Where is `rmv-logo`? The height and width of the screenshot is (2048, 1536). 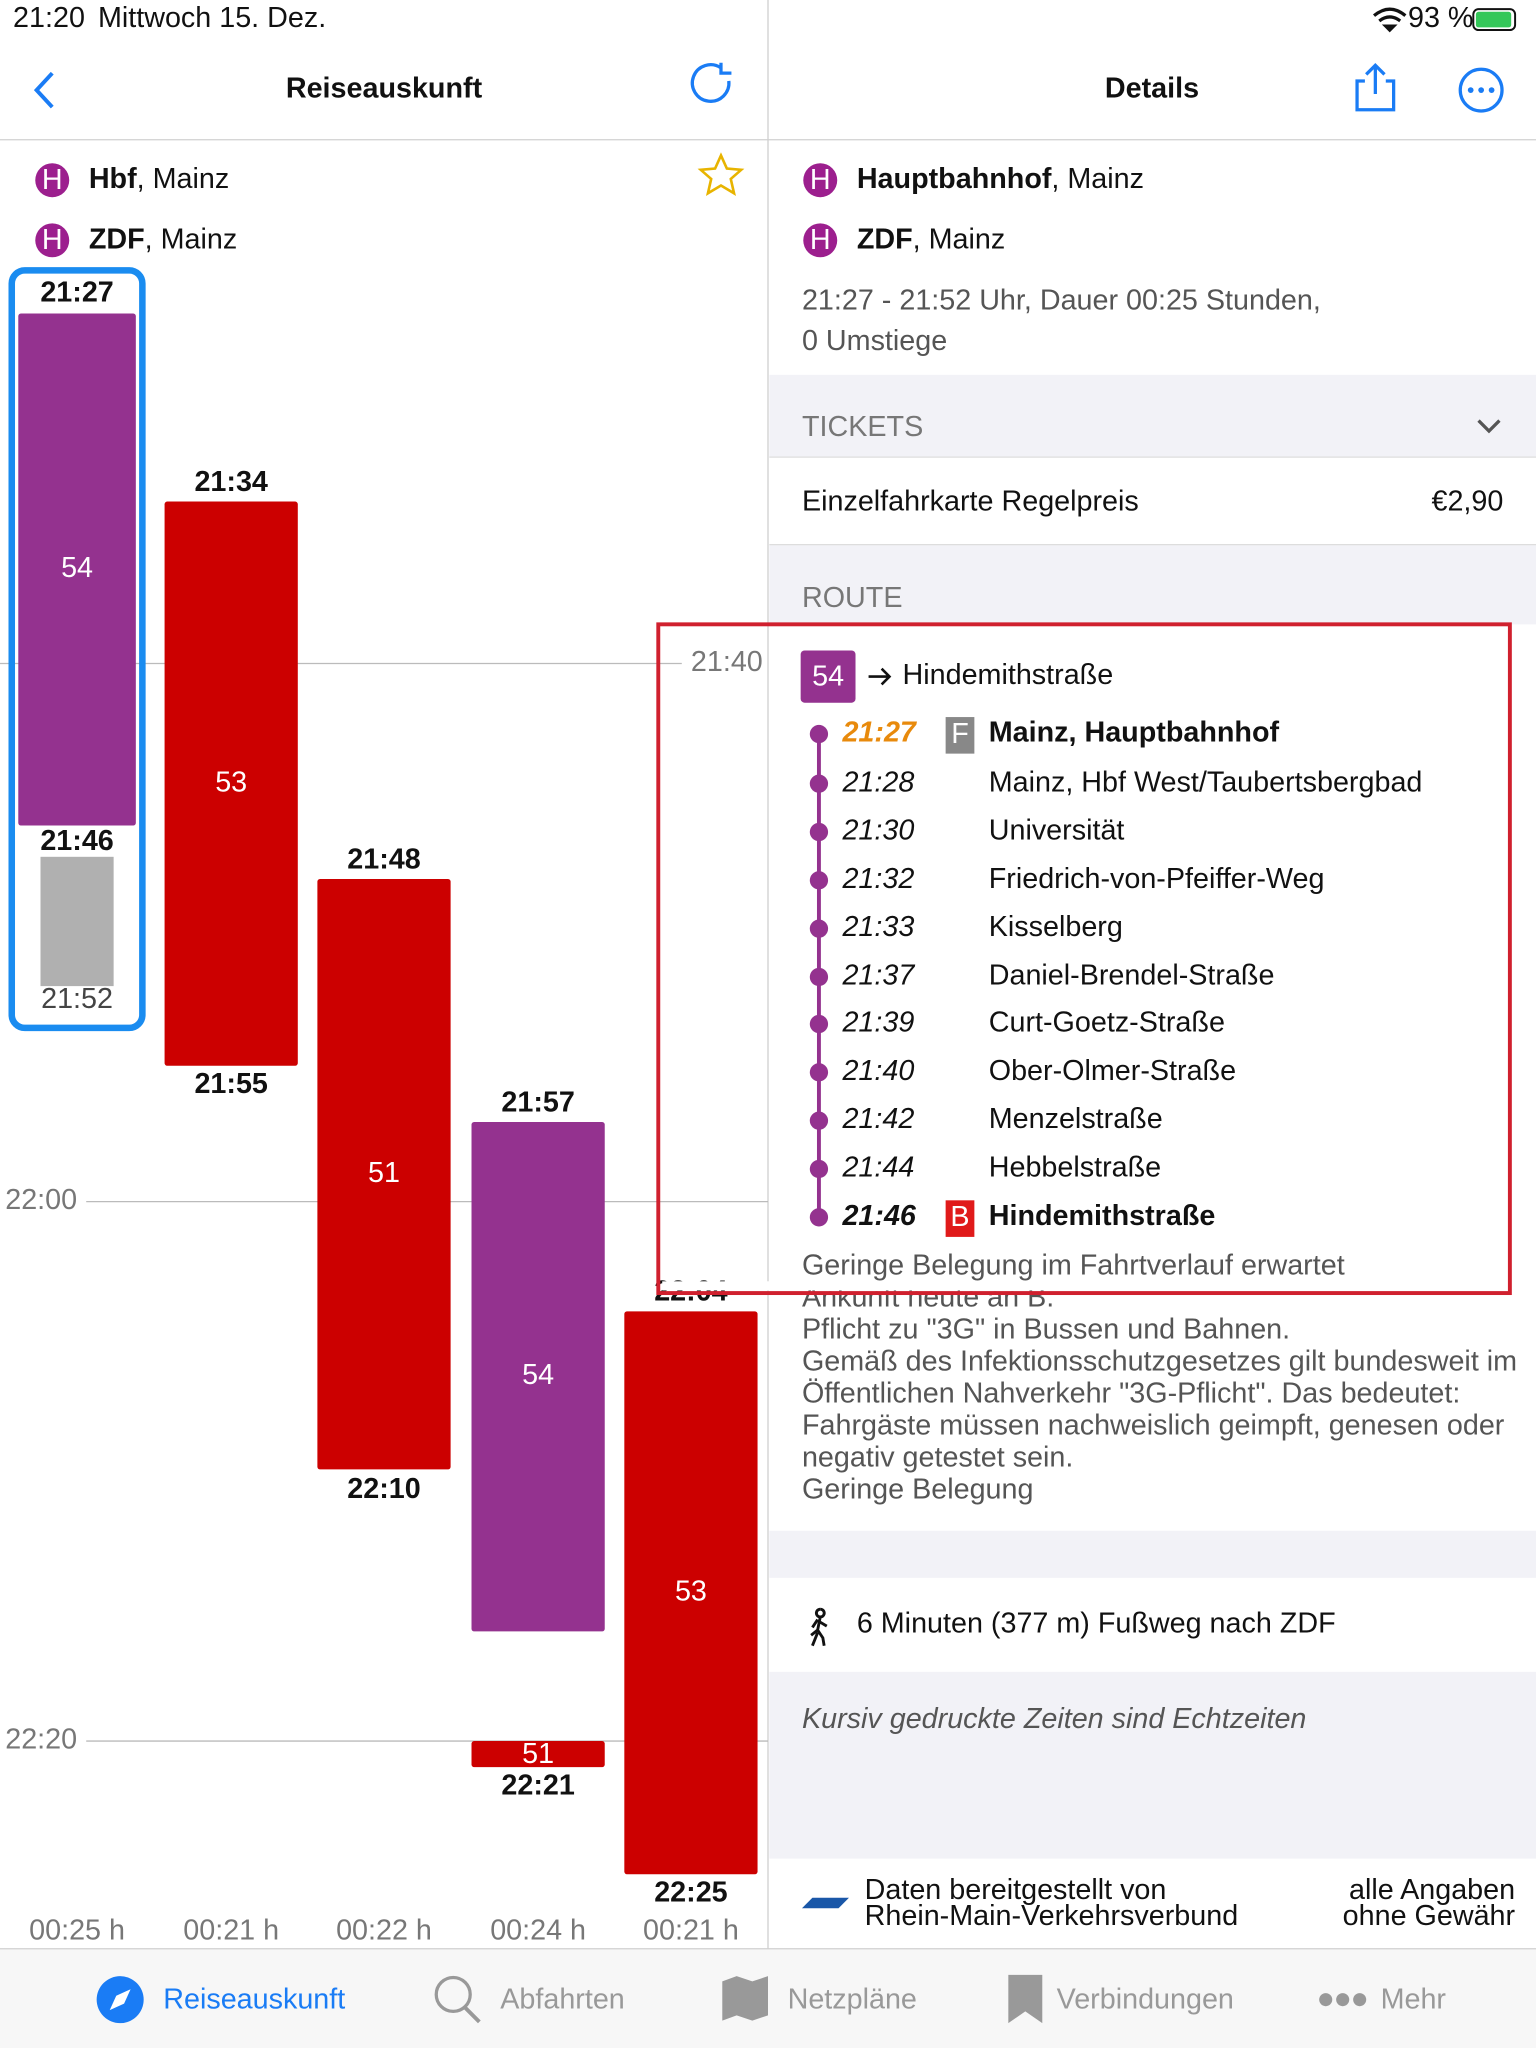
rmv-logo is located at coordinates (825, 1903).